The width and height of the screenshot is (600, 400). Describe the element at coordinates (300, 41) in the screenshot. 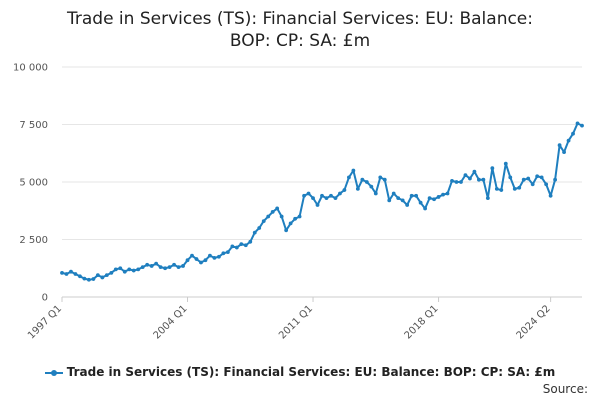

I see `chart-title-line-2: BOP: CP: SA: £m` at that location.